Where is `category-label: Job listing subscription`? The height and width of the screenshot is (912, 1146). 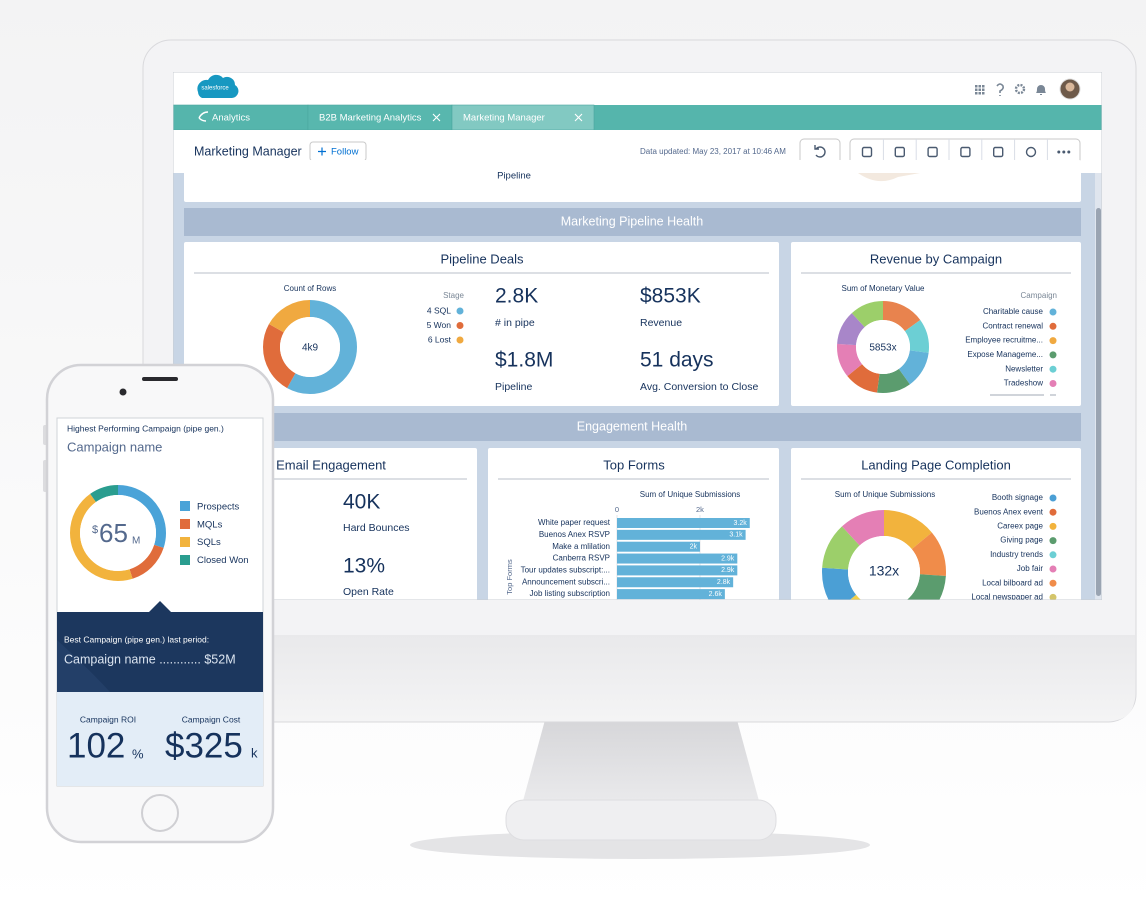
category-label: Job listing subscription is located at coordinates (570, 593).